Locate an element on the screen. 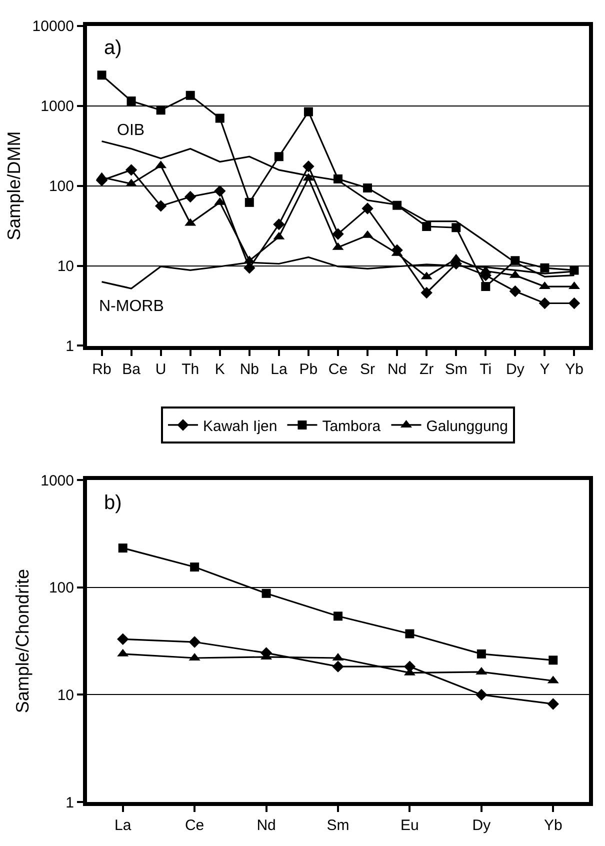 The width and height of the screenshot is (605, 846). y-axis-title: Sample/DMM is located at coordinates (14, 185).